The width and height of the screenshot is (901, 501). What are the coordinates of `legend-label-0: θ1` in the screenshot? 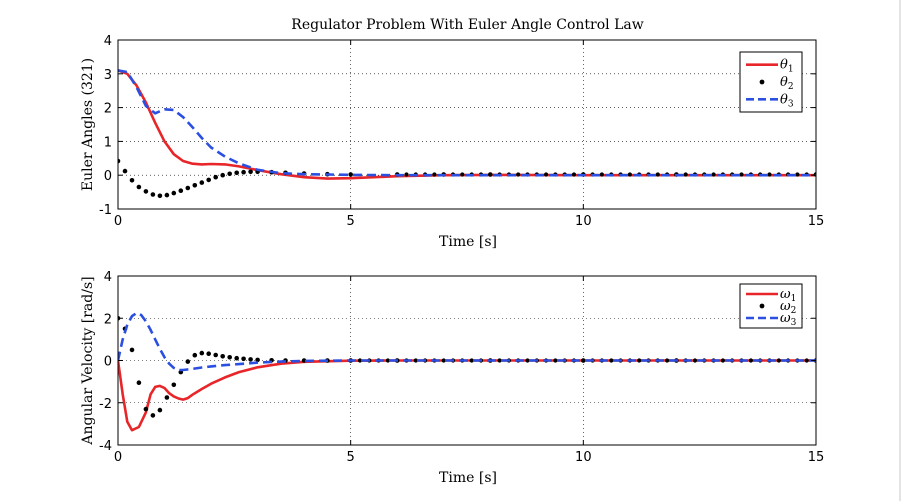 It's located at (787, 66).